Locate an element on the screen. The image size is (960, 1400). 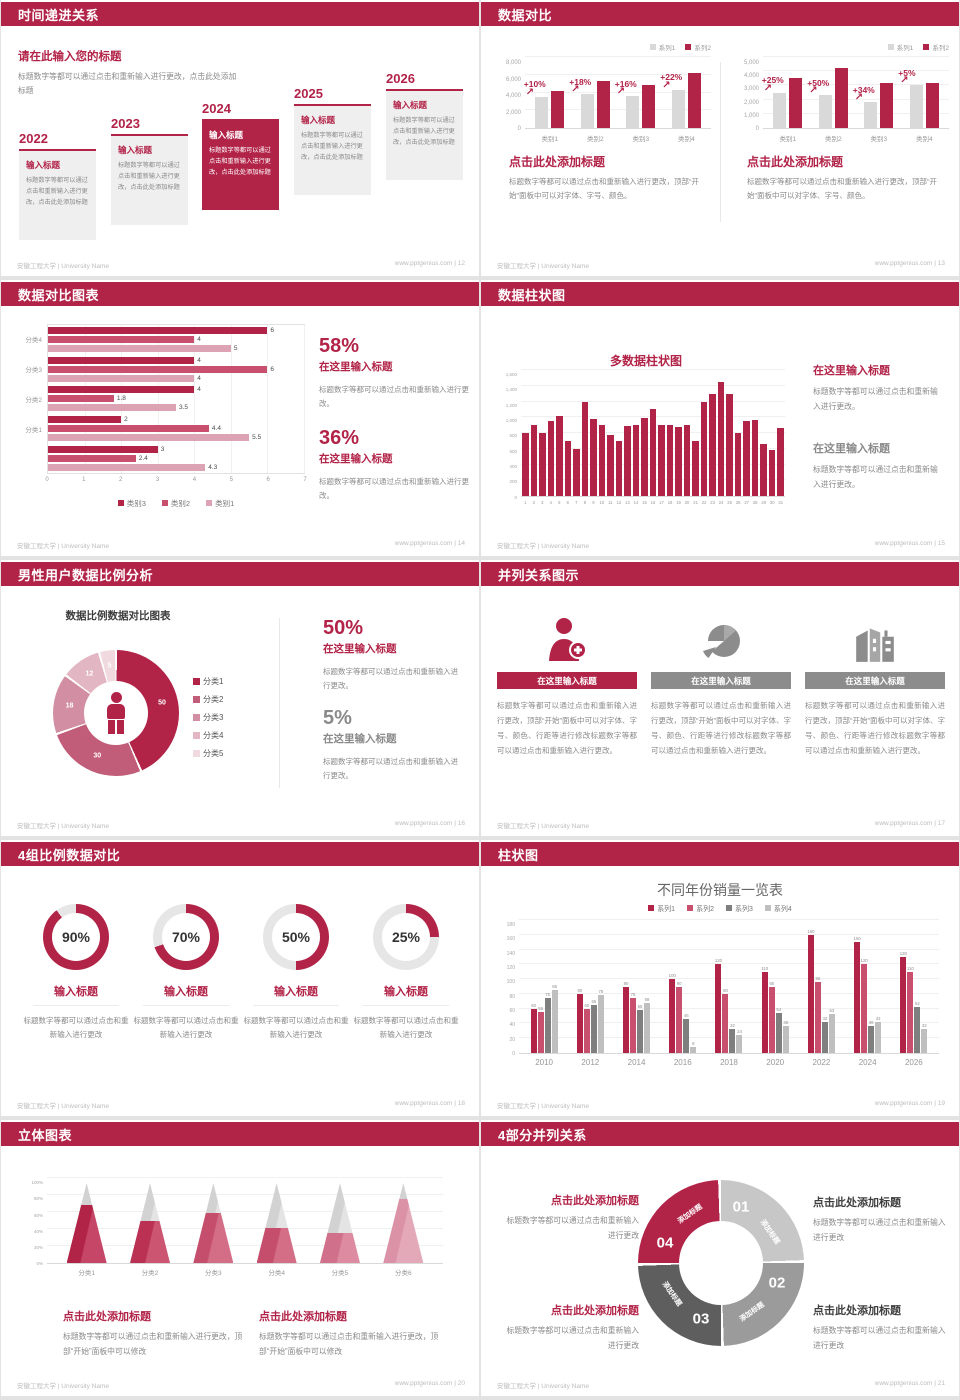
bar-value-label: 36 is located at coordinates (871, 1023).